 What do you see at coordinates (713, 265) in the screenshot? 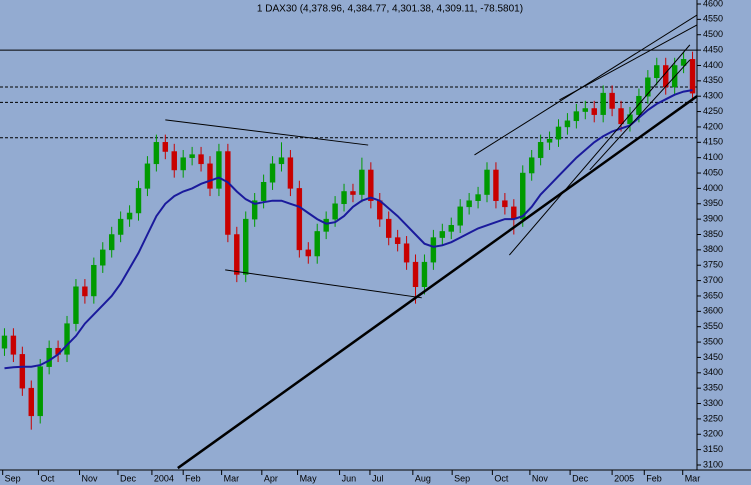
I see `y-tick-label: 3750` at bounding box center [713, 265].